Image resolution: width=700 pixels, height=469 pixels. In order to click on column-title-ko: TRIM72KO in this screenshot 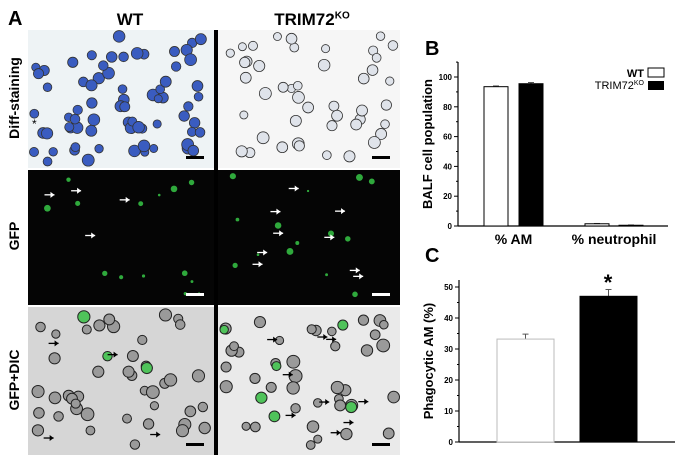, I will do `click(312, 20)`.